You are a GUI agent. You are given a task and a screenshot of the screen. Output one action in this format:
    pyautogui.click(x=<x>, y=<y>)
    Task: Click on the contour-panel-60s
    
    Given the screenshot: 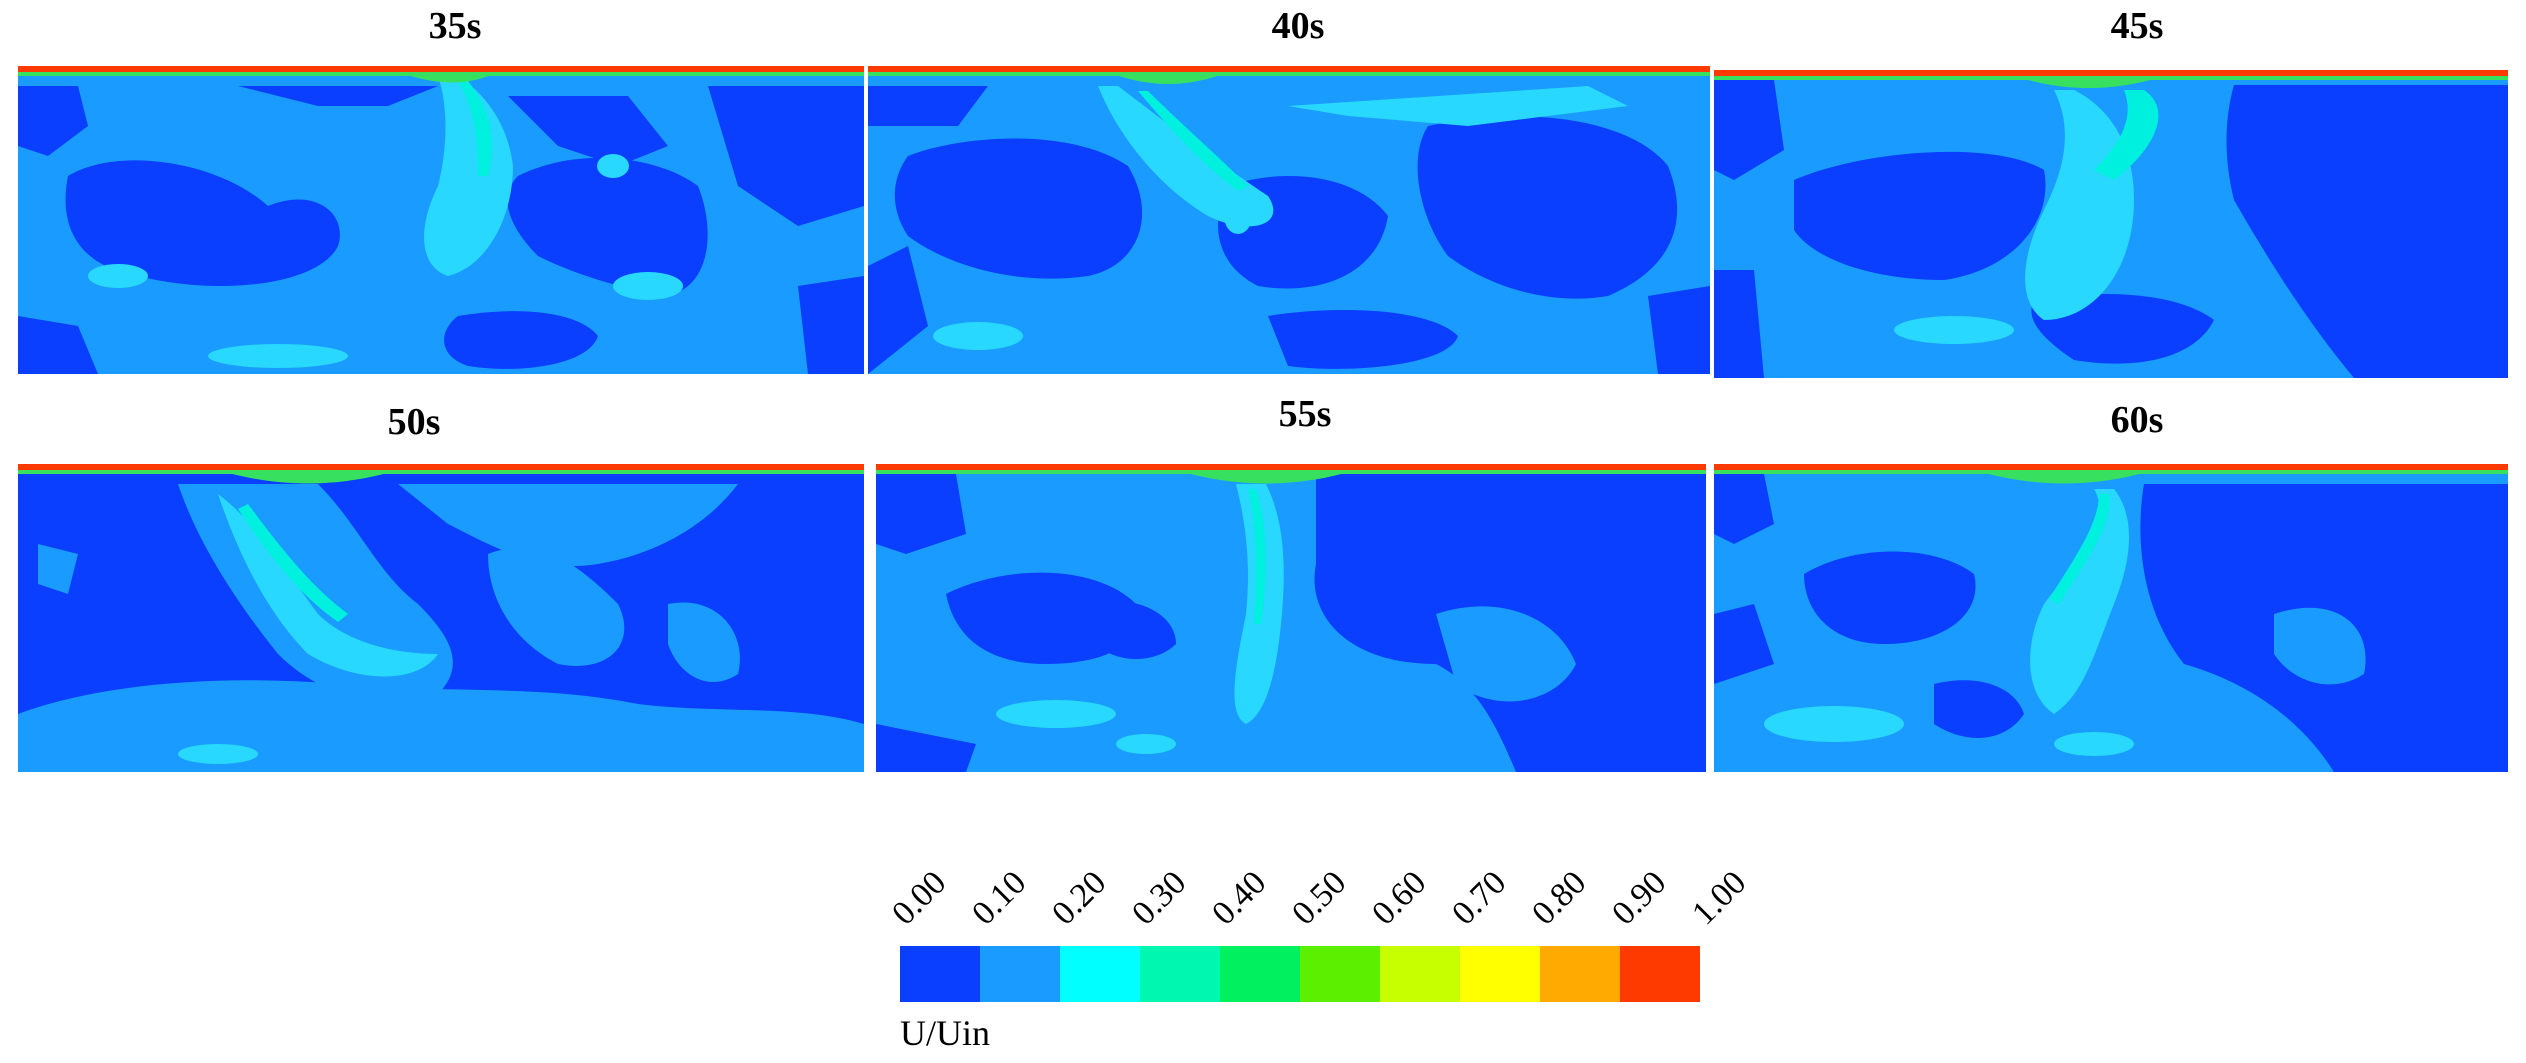 What is the action you would take?
    pyautogui.click(x=2111, y=618)
    